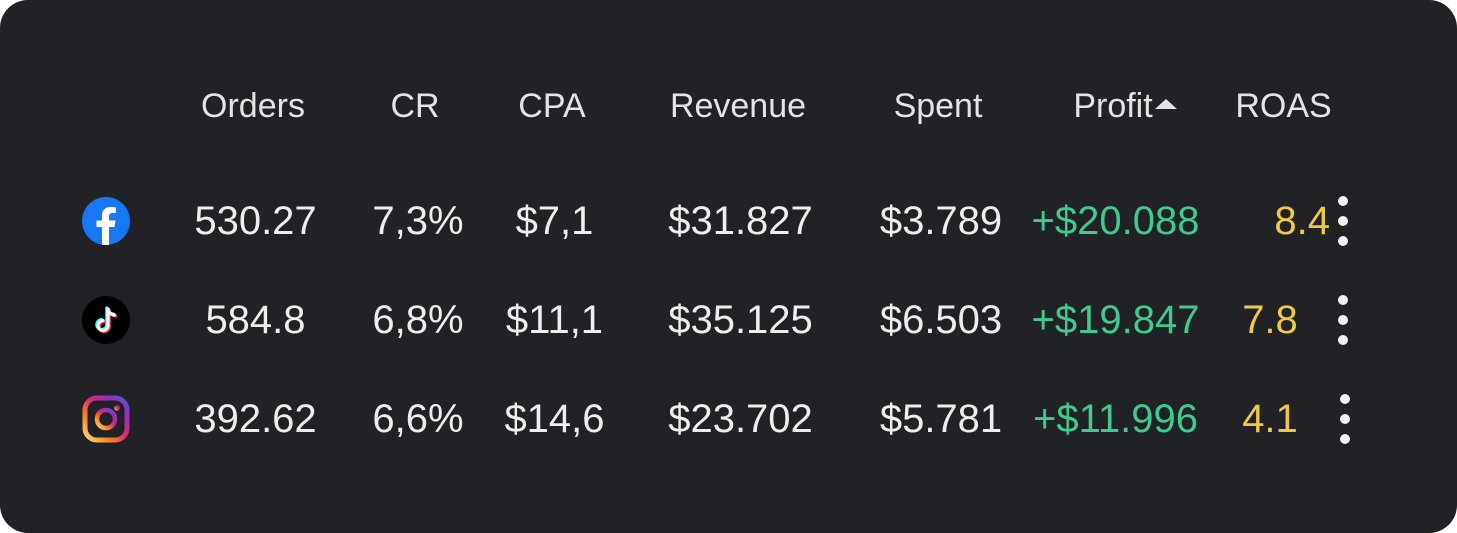  I want to click on column-header-profit-label: Profit, so click(1113, 106).